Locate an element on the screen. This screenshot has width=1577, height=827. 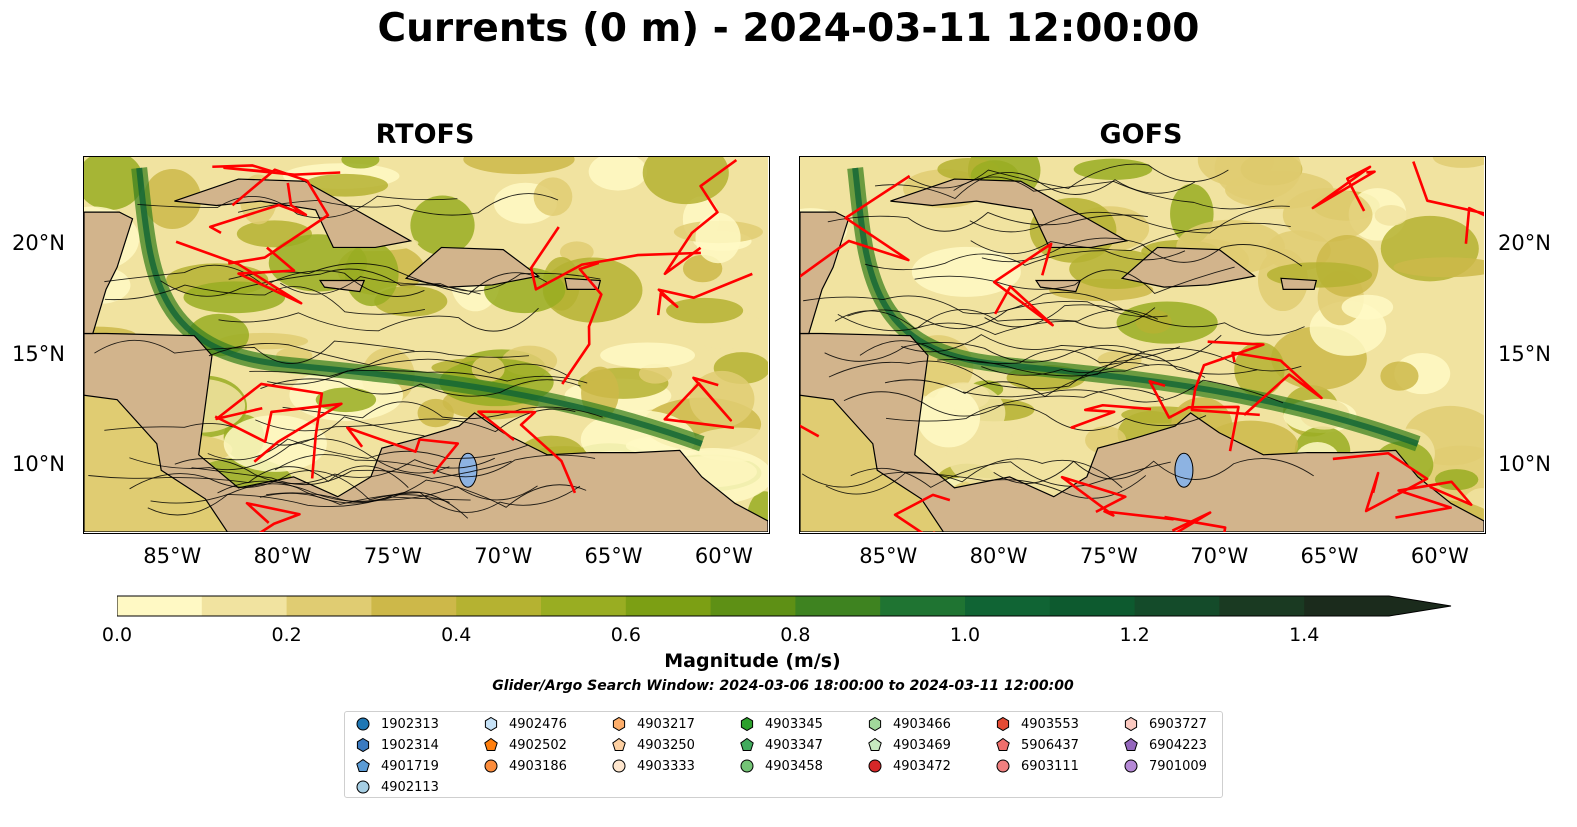
legend-item: 4903472 is located at coordinates (909, 766).